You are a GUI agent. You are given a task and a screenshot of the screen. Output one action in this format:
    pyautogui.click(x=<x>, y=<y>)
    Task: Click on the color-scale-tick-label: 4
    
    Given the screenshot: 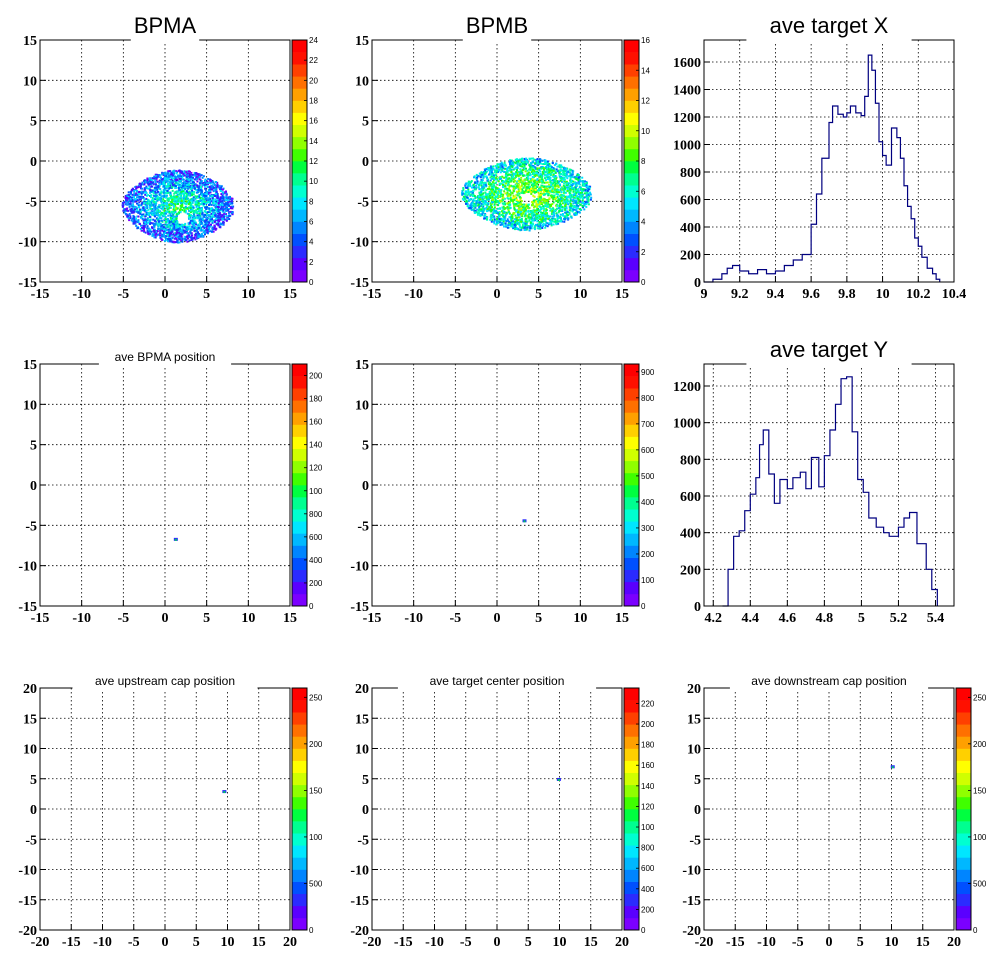 What is the action you would take?
    pyautogui.click(x=311, y=242)
    